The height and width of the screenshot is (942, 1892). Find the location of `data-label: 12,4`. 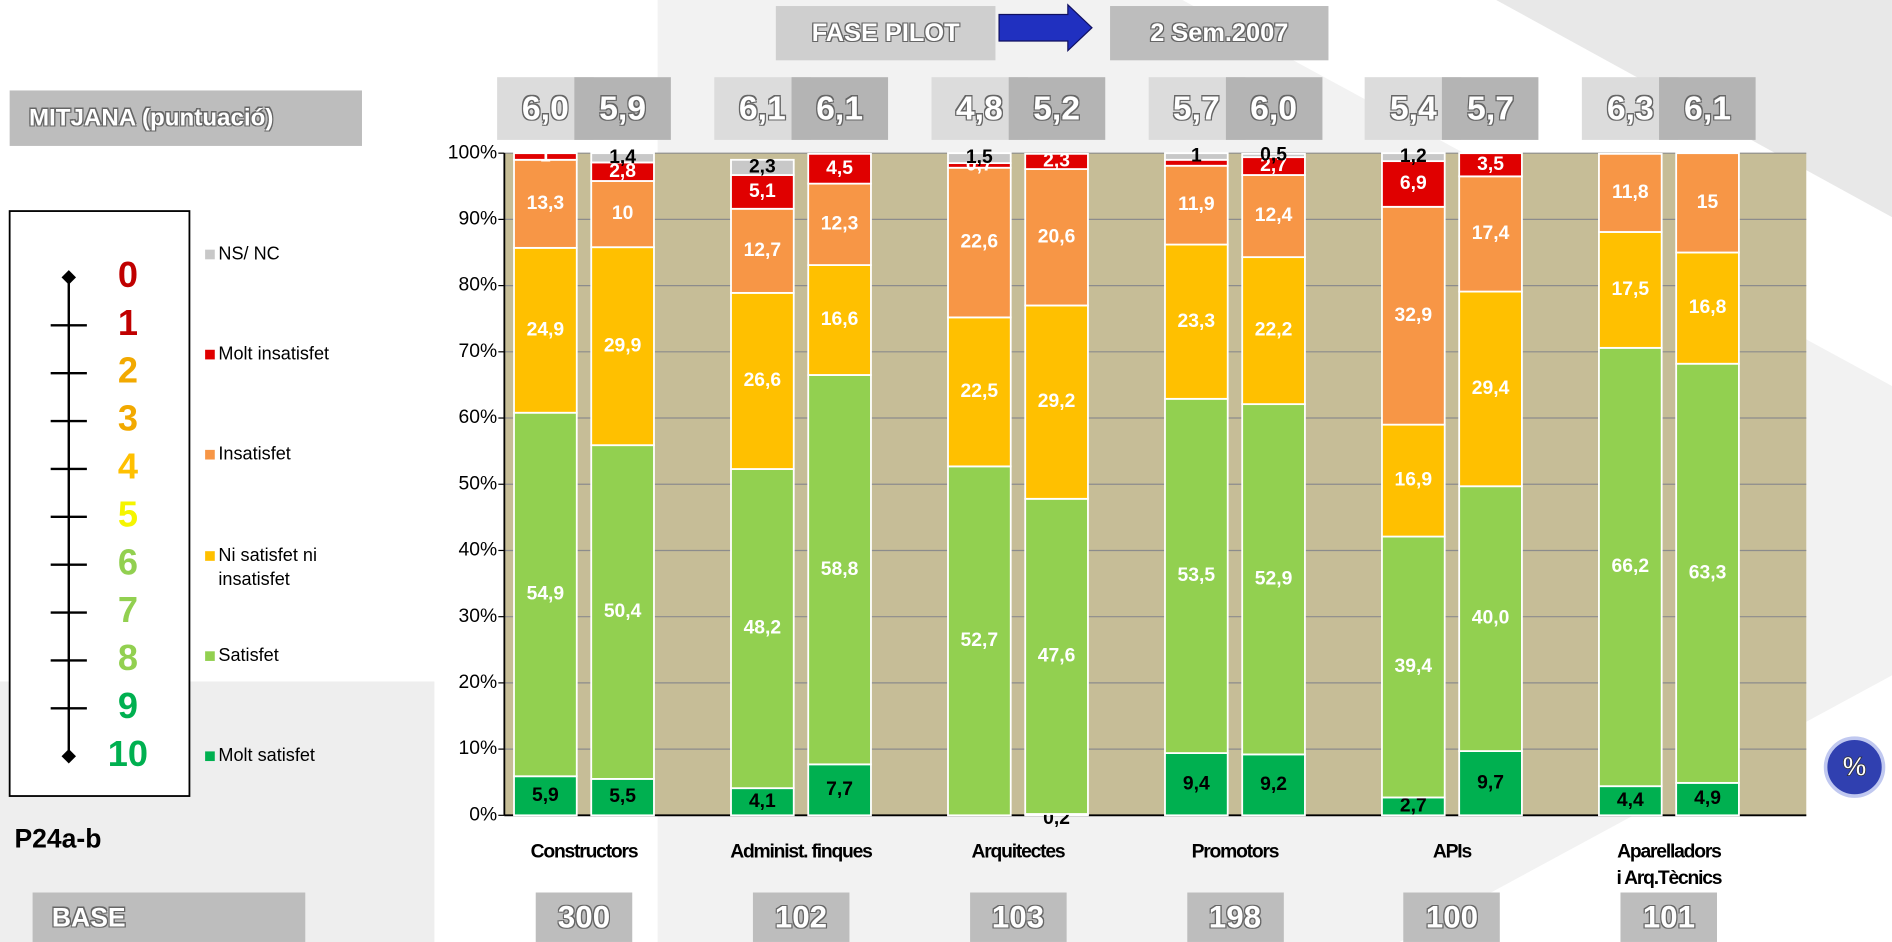

data-label: 12,4 is located at coordinates (1274, 215).